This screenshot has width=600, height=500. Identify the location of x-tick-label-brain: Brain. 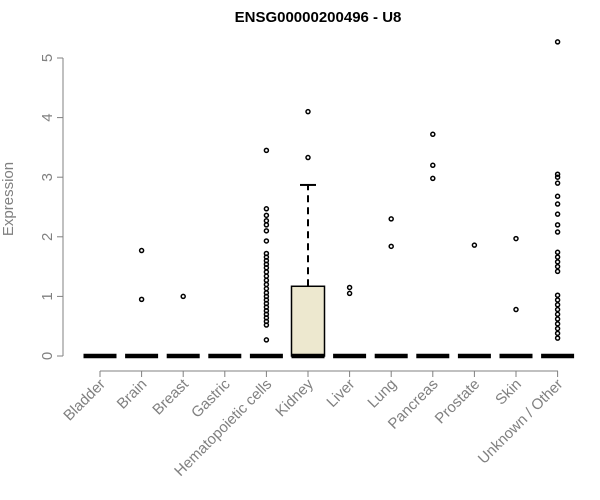
(132, 394).